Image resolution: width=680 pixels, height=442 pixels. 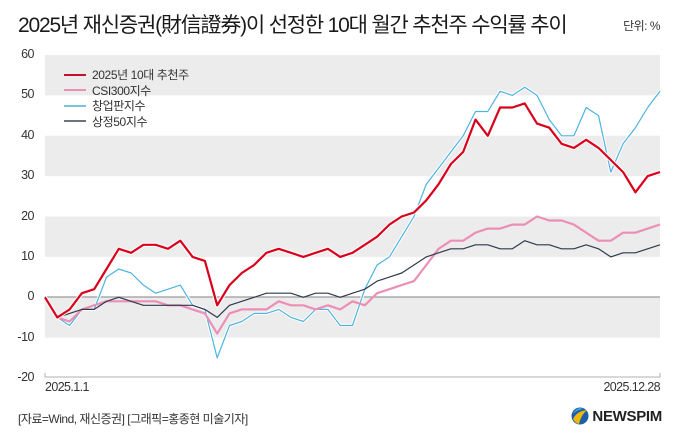 I want to click on legend-swatch-gray, so click(x=75, y=121).